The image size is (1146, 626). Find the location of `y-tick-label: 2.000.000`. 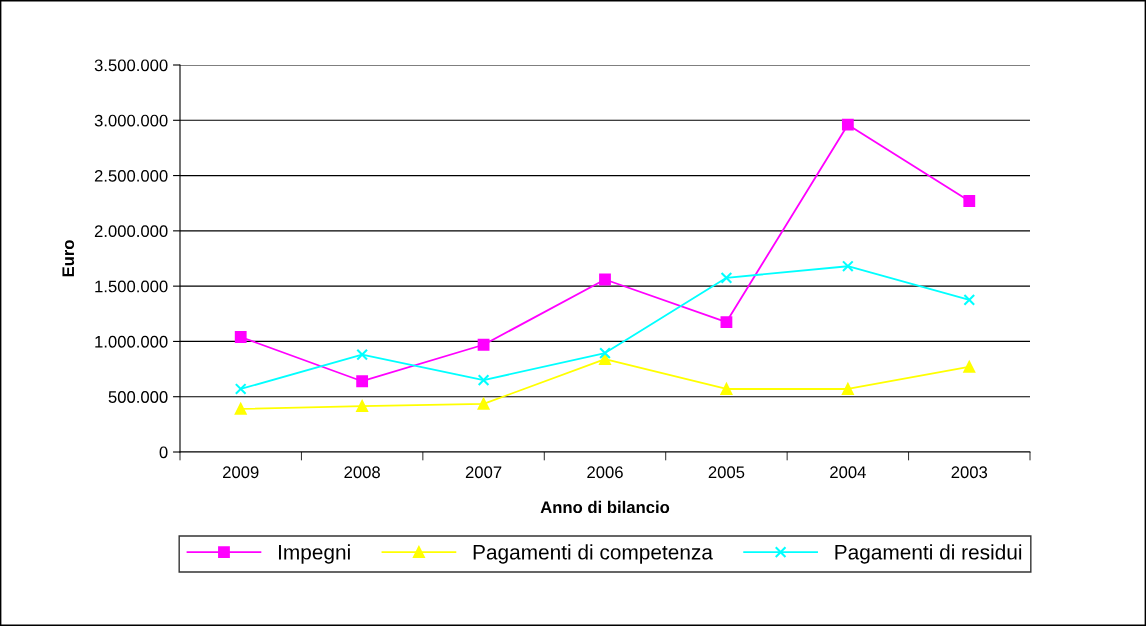

y-tick-label: 2.000.000 is located at coordinates (131, 231).